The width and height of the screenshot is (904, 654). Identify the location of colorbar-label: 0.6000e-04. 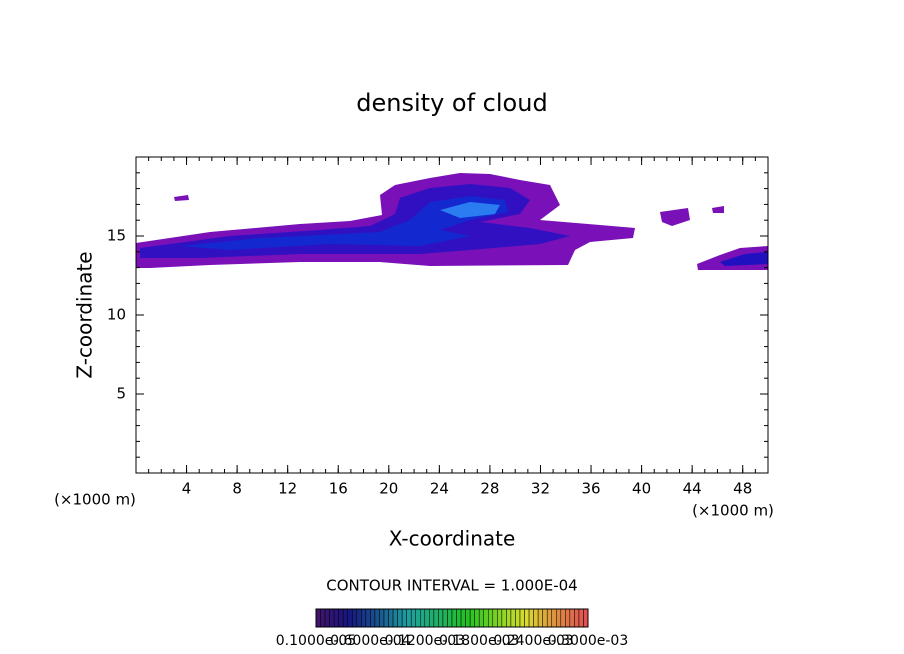
(370, 641).